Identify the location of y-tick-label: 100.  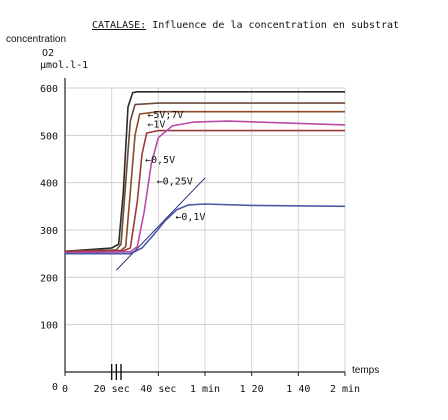
(49, 326).